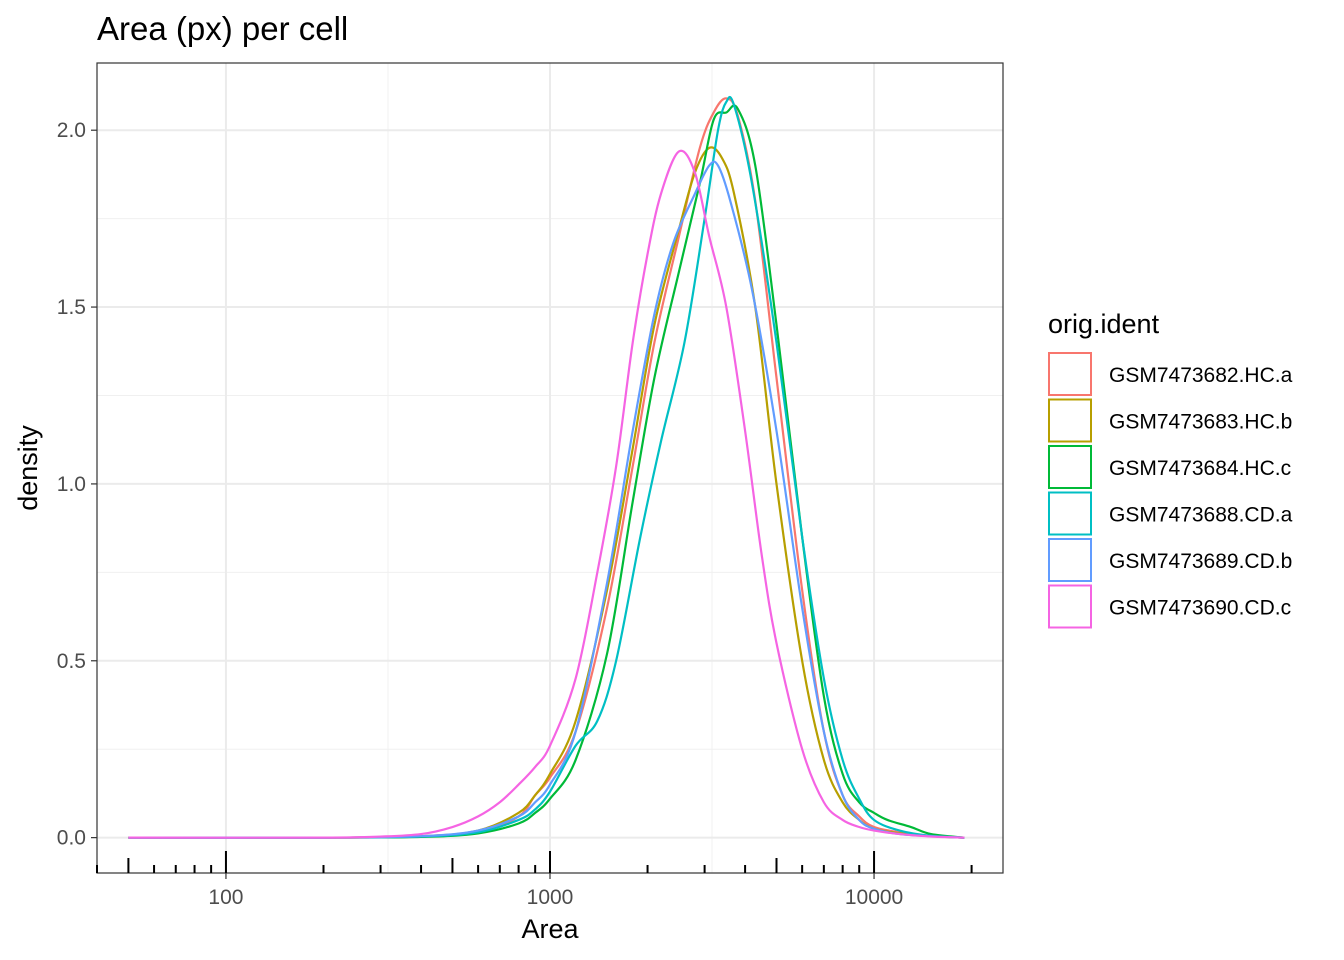  I want to click on x-axis: 100 1000 10000, so click(534, 880).